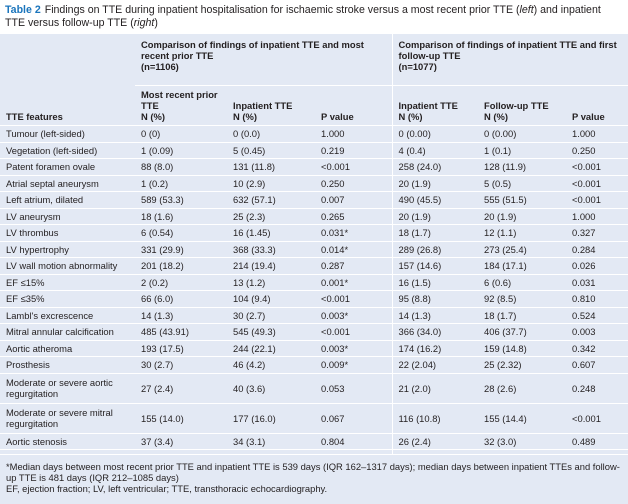 Image resolution: width=628 pixels, height=504 pixels. What do you see at coordinates (354, 105) in the screenshot?
I see `p-value-header-left: P value` at bounding box center [354, 105].